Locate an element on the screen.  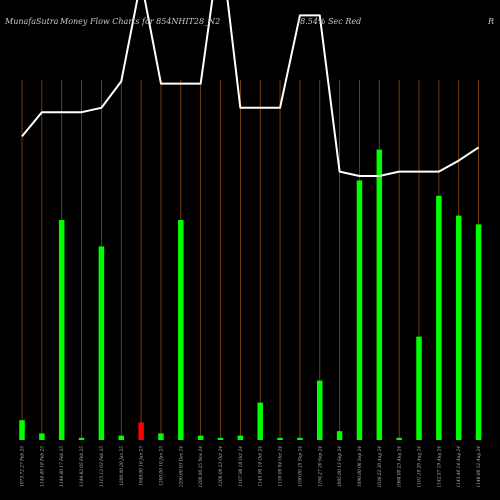
x-tick-label: 1200.00 10 Jan 25 is located at coordinates (161, 466).